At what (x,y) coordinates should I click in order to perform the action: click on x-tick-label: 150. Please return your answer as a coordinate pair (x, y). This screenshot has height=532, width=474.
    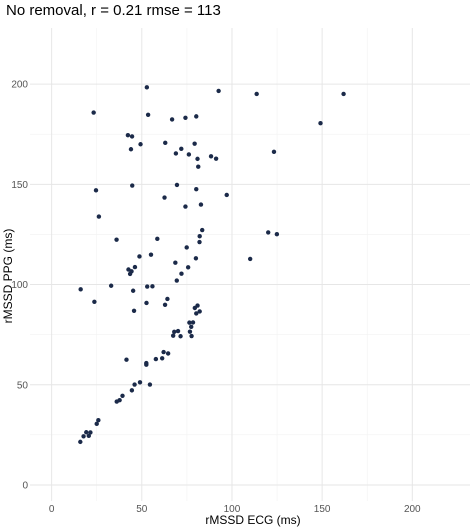
    Looking at the image, I should click on (322, 509).